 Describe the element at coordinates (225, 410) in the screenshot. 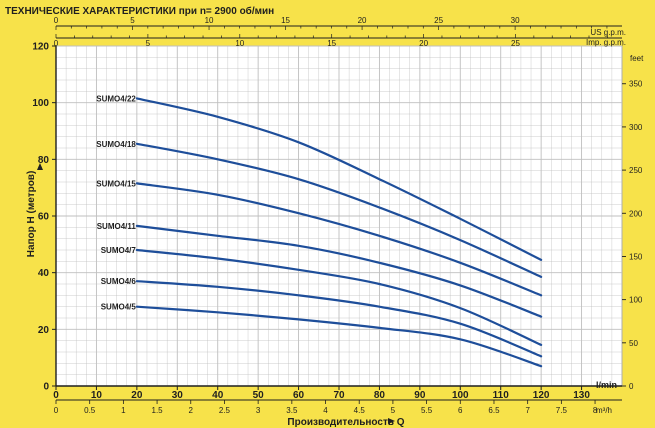

I see `m3h-tick-label: 2.5` at that location.